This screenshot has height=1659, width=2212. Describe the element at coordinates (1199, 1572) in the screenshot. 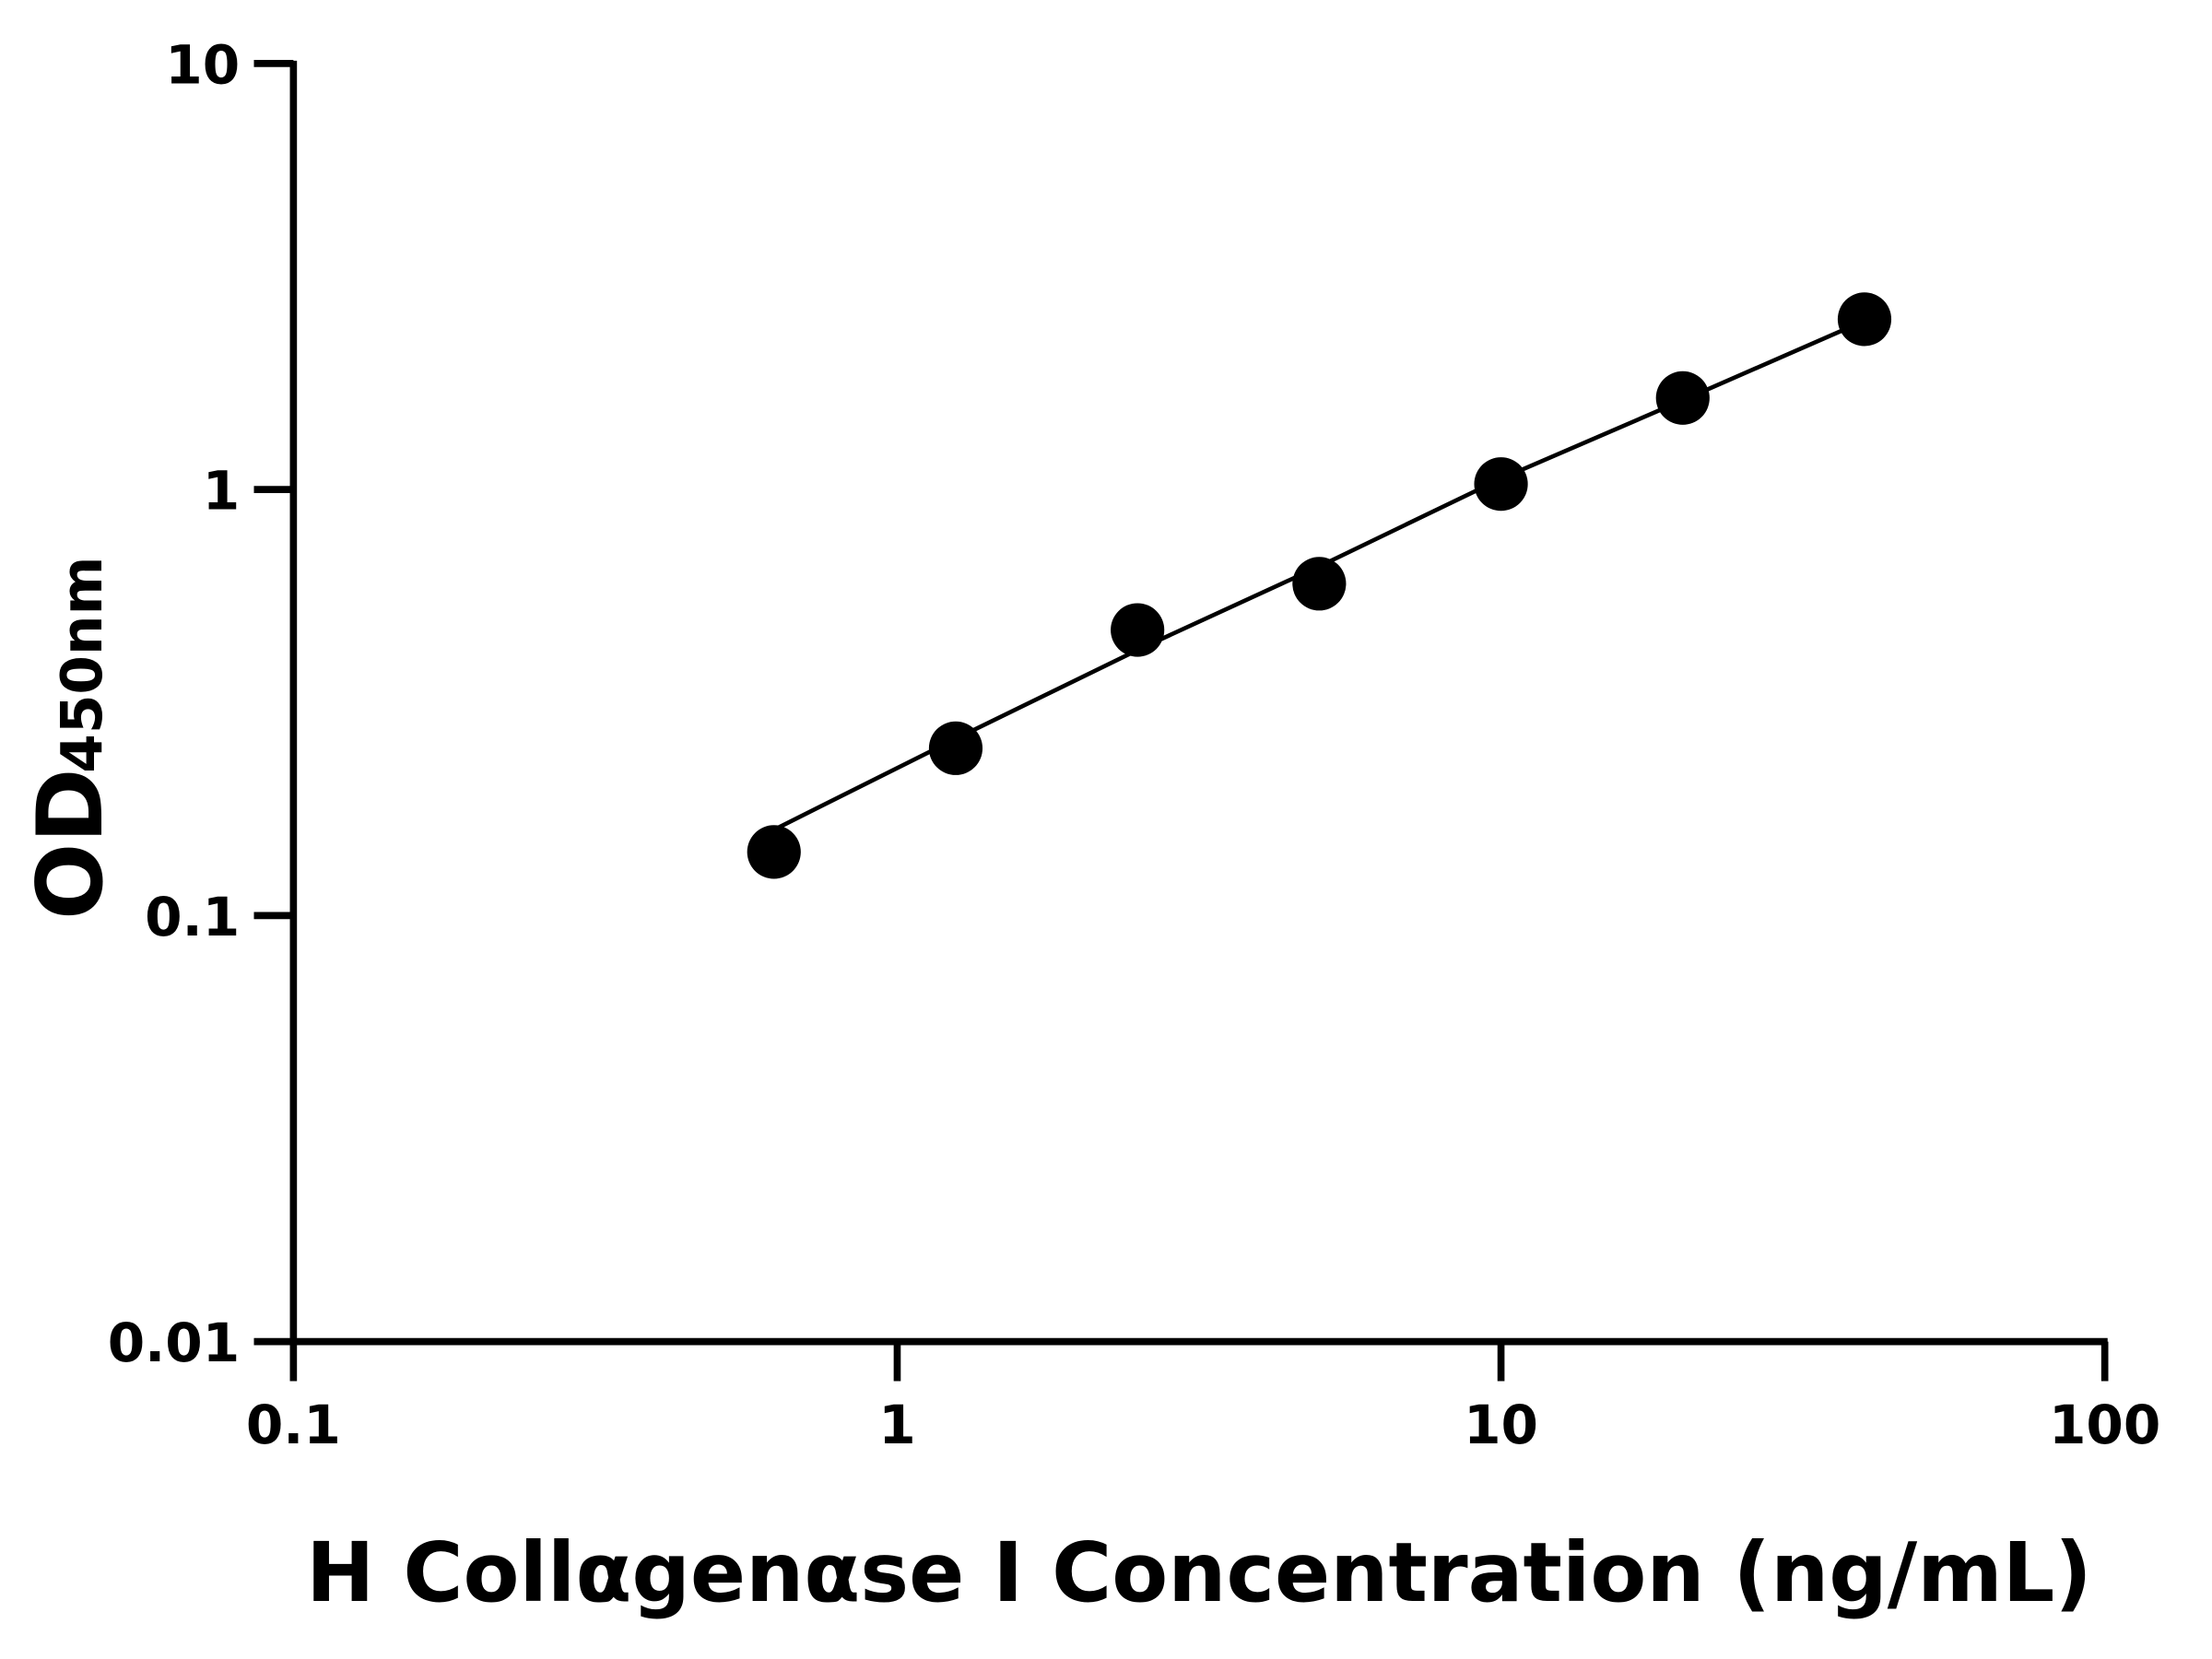

I see `x-axis-label: H Collαgenαse I Concentration (ng/mL)` at that location.